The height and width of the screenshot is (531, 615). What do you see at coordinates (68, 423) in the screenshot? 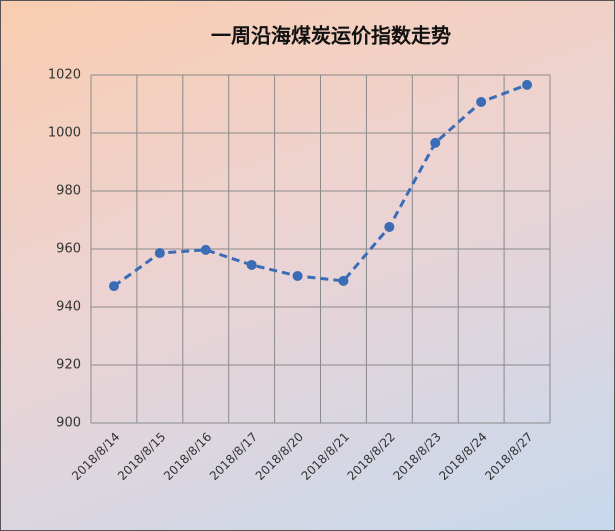
I see `y-tick-label: 900` at bounding box center [68, 423].